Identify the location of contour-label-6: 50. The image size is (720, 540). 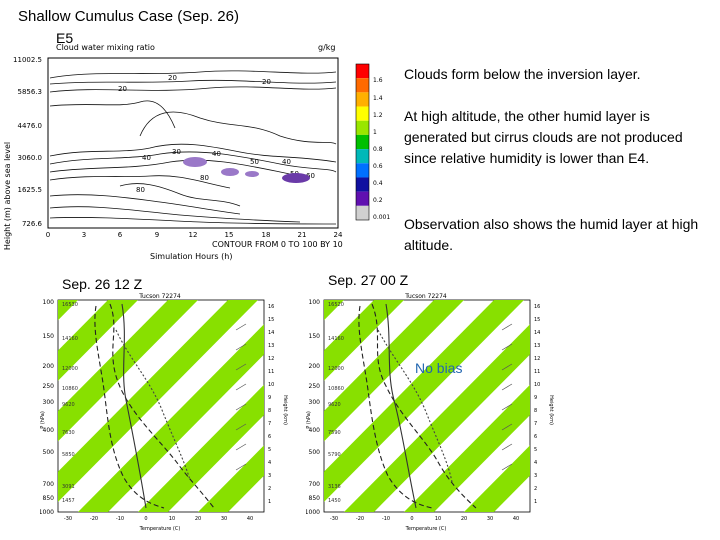
(254, 162).